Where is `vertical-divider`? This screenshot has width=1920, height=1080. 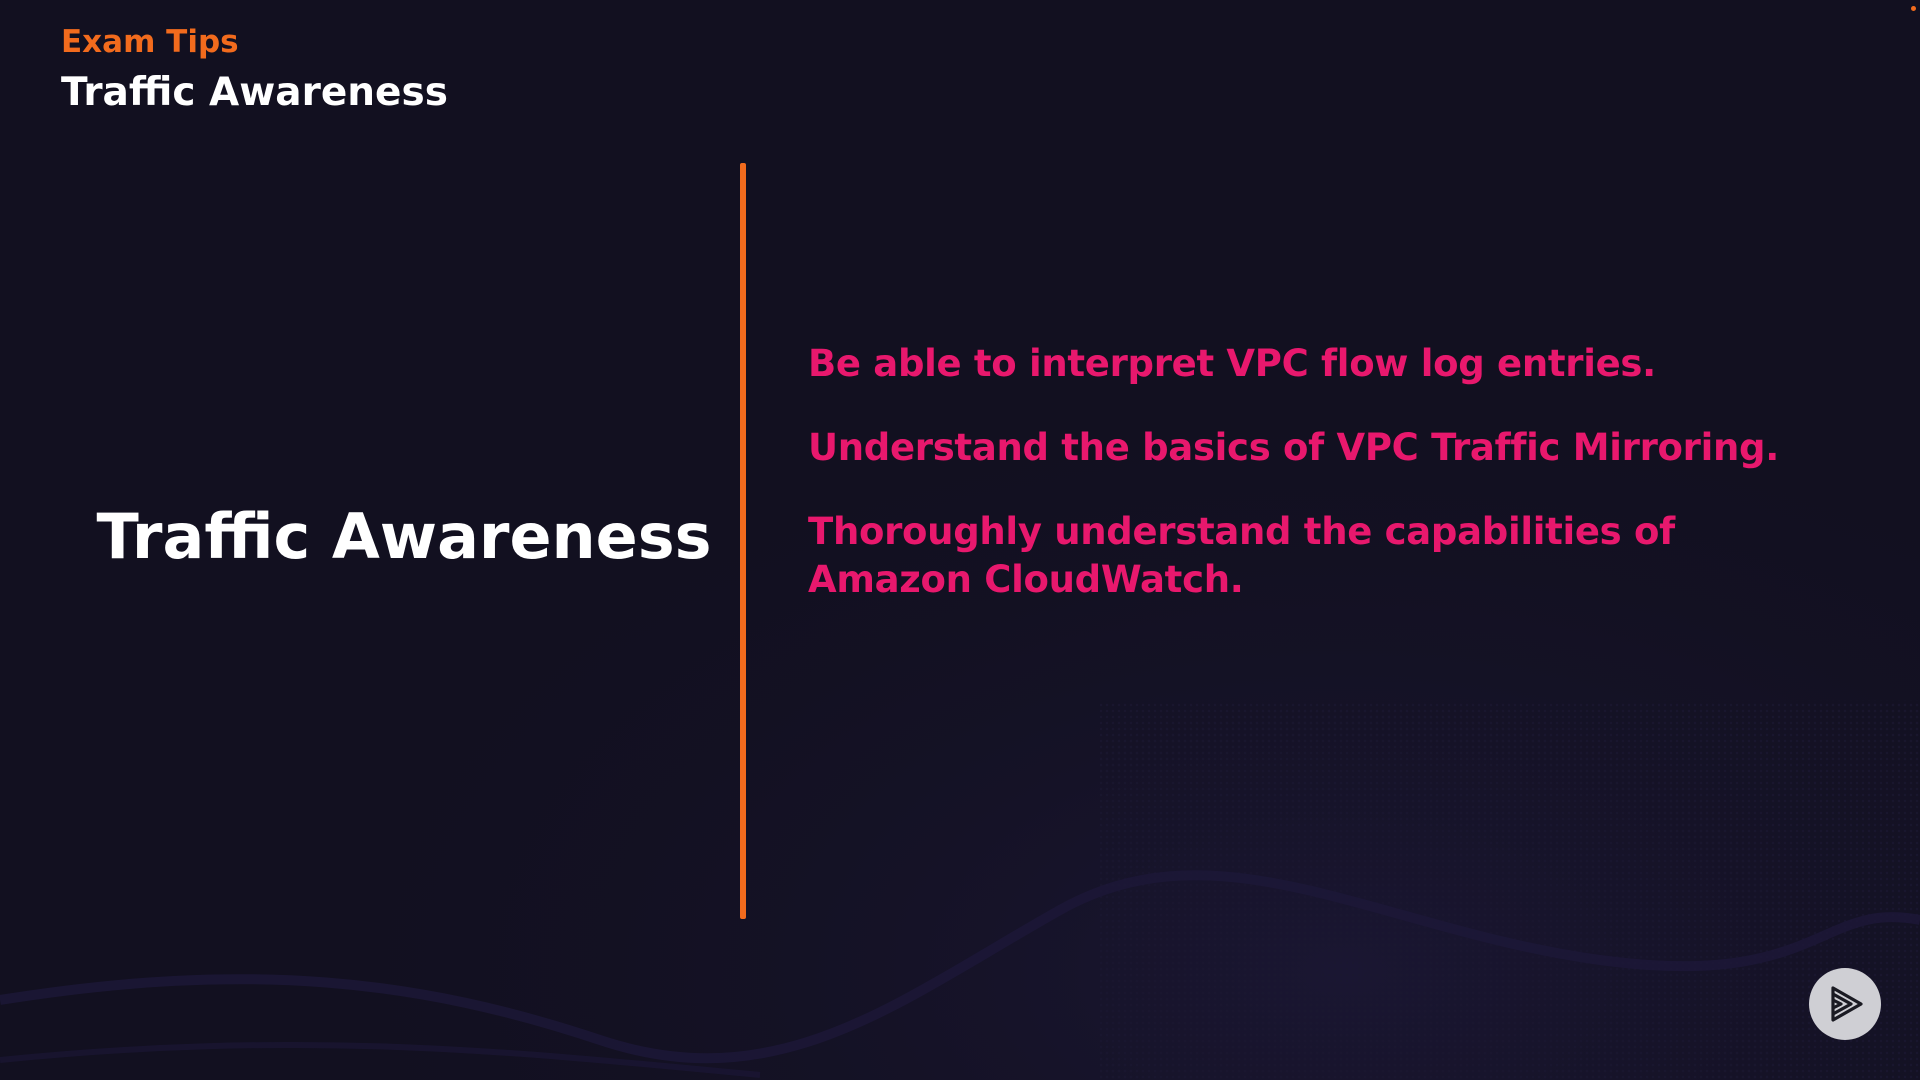 vertical-divider is located at coordinates (743, 541).